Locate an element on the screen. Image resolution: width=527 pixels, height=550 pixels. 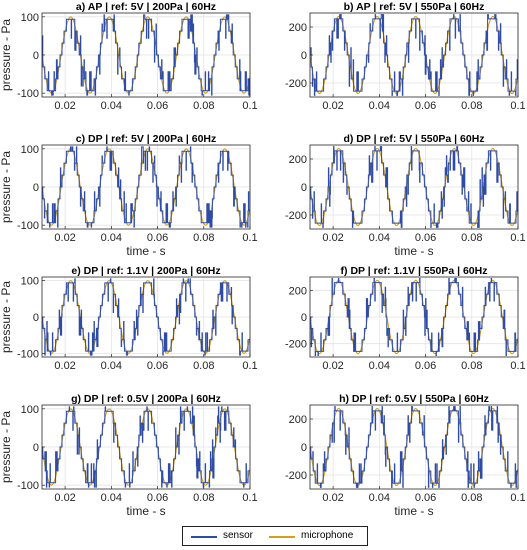
x-tick-label-g-1: 0.04 is located at coordinates (111, 498).